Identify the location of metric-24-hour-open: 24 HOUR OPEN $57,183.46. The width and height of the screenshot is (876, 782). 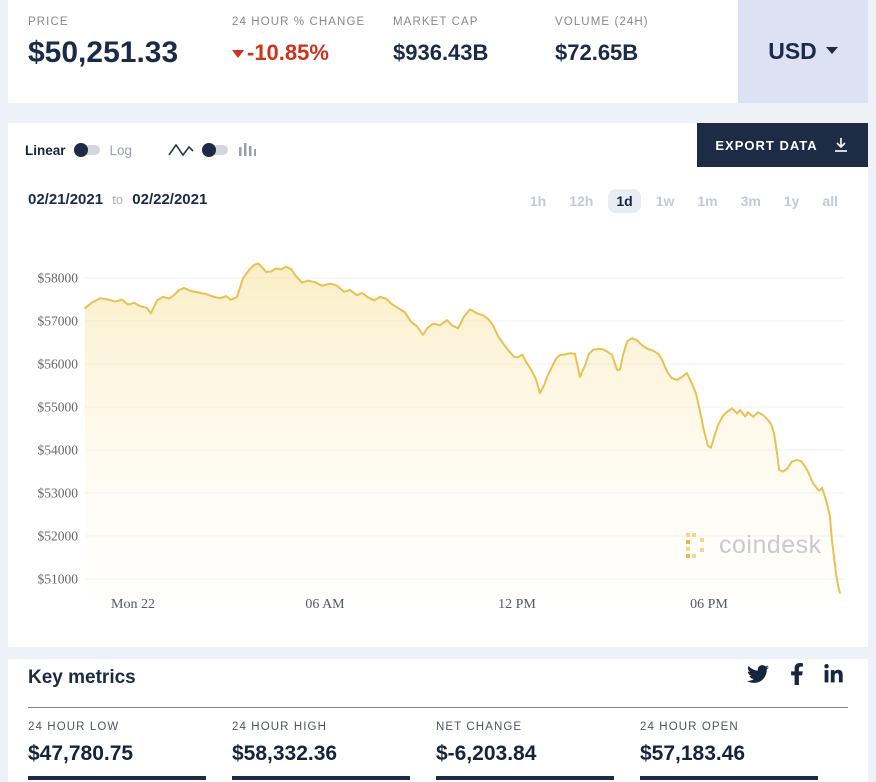
(742, 750).